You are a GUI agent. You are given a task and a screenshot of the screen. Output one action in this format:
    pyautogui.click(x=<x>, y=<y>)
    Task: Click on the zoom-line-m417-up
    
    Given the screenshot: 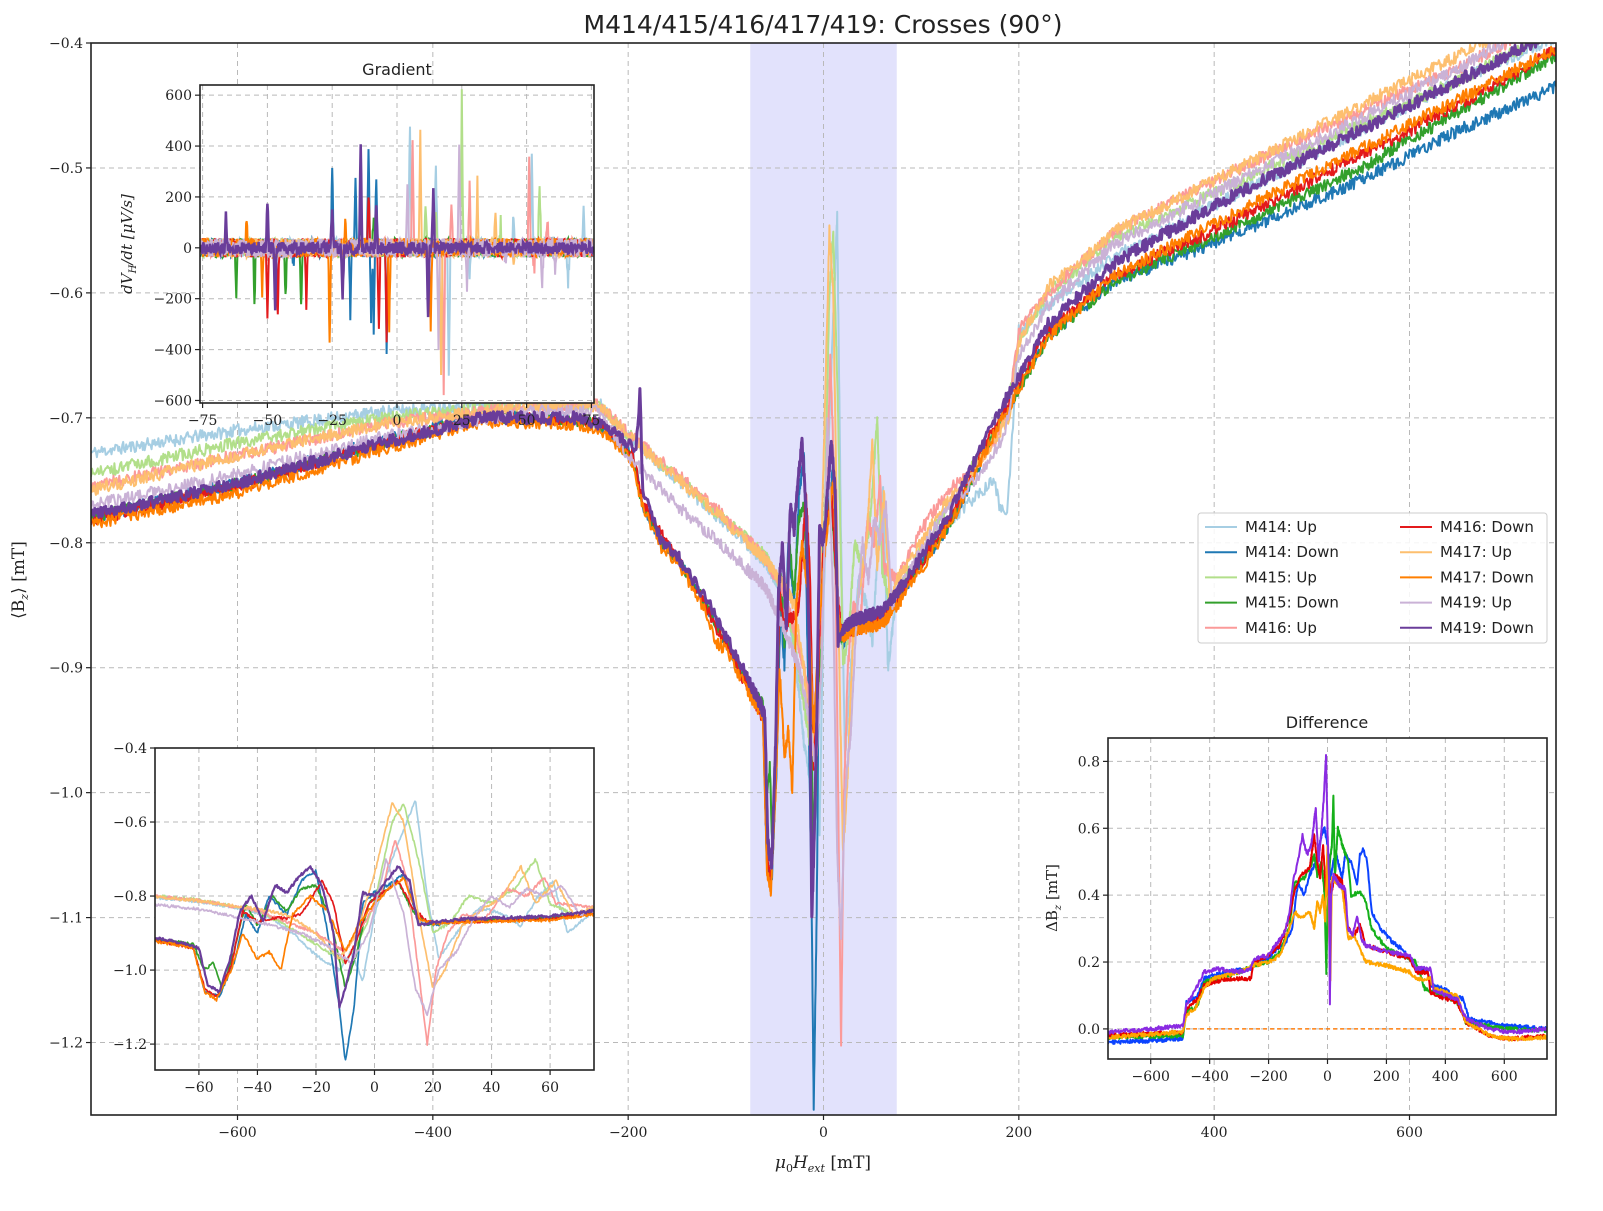 What is the action you would take?
    pyautogui.click(x=374, y=895)
    